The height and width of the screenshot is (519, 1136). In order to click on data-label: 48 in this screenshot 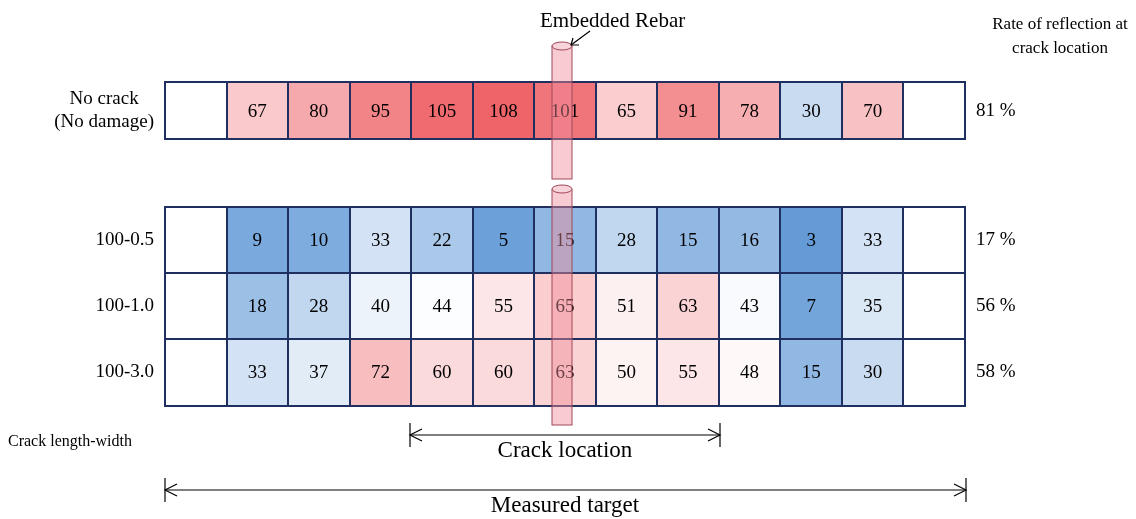, I will do `click(749, 372)`.